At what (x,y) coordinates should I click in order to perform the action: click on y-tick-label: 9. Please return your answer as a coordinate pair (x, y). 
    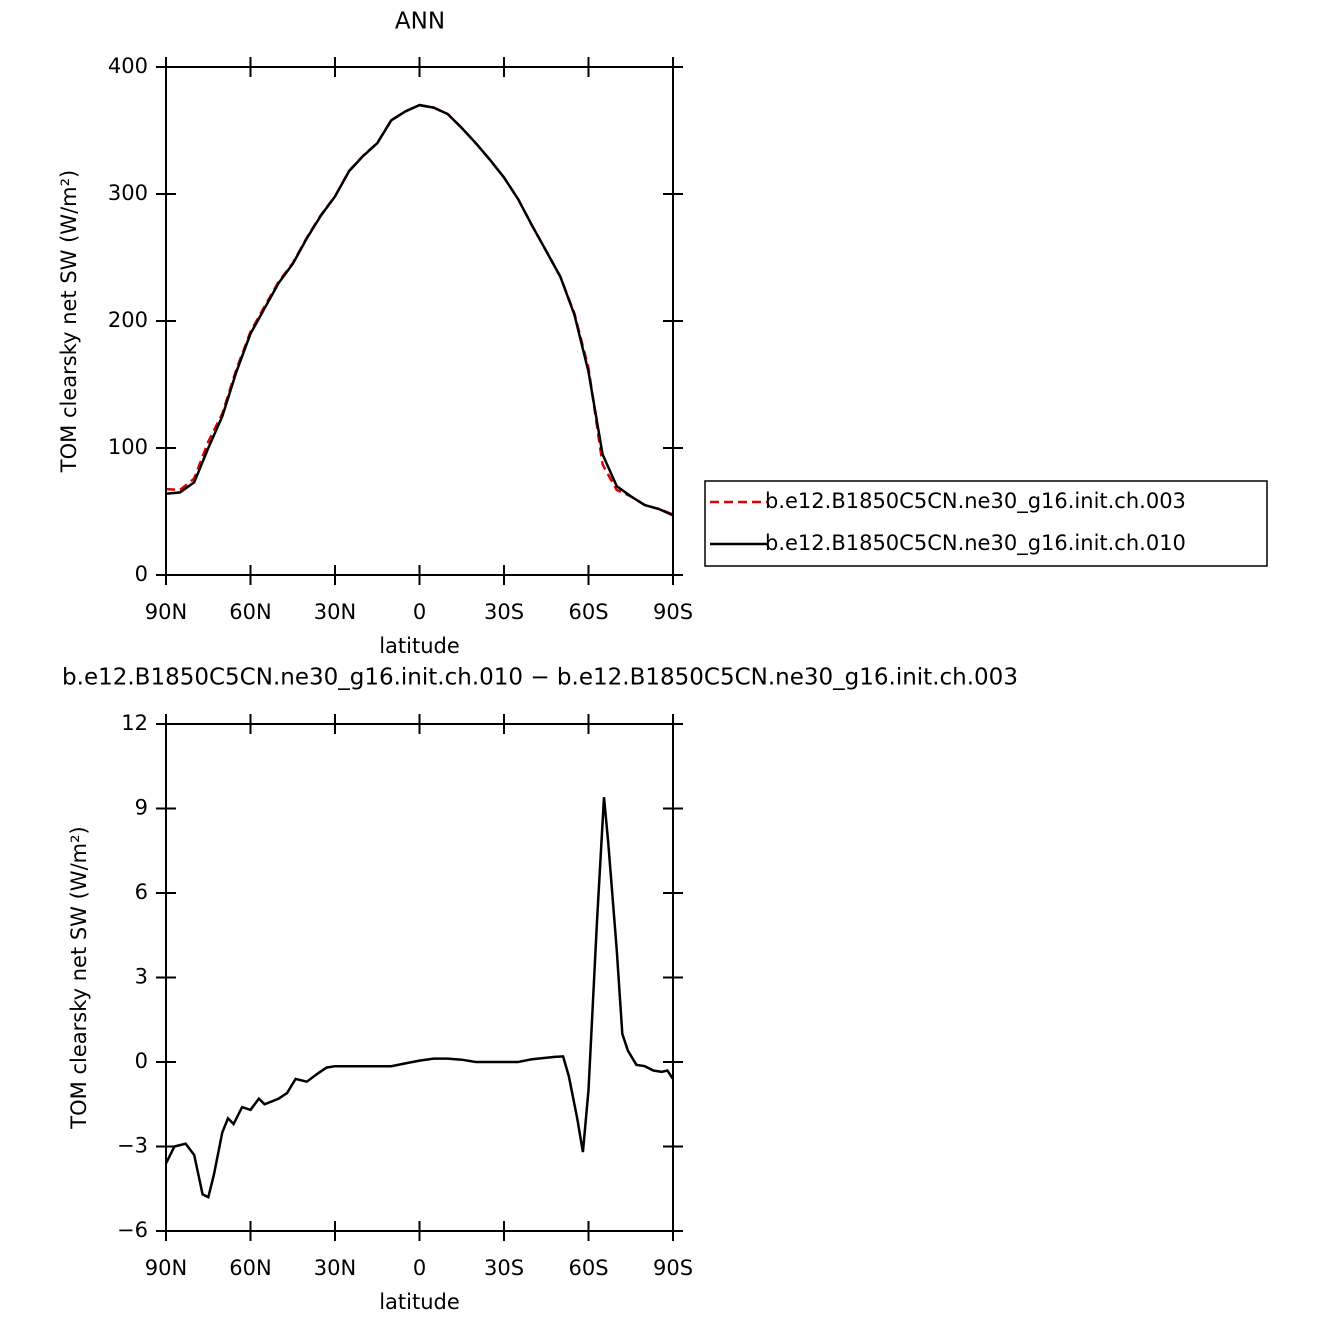
    Looking at the image, I should click on (141, 808).